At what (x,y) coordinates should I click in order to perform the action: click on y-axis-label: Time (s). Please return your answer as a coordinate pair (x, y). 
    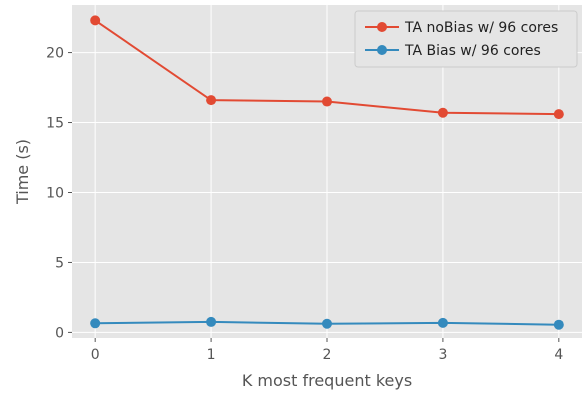
    Looking at the image, I should click on (22, 172).